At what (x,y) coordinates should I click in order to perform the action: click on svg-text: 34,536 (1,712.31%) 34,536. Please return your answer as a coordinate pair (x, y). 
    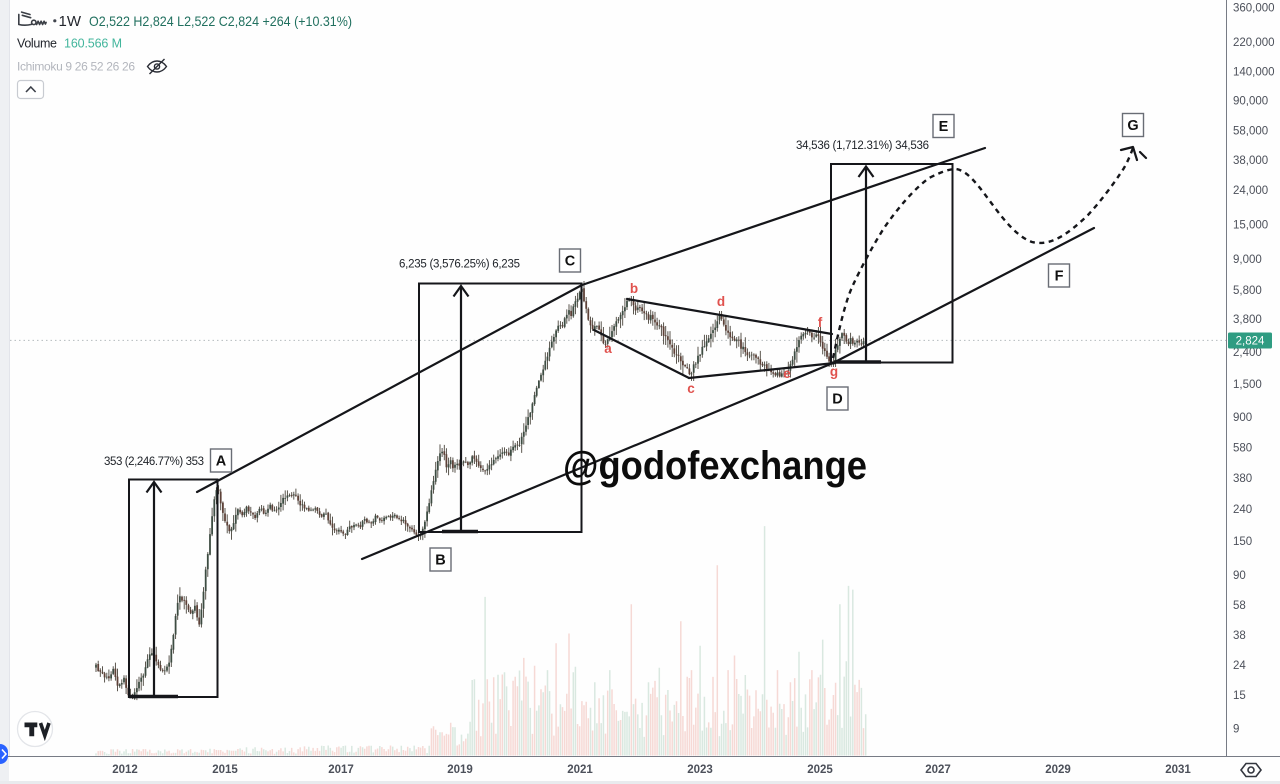
    Looking at the image, I should click on (862, 146).